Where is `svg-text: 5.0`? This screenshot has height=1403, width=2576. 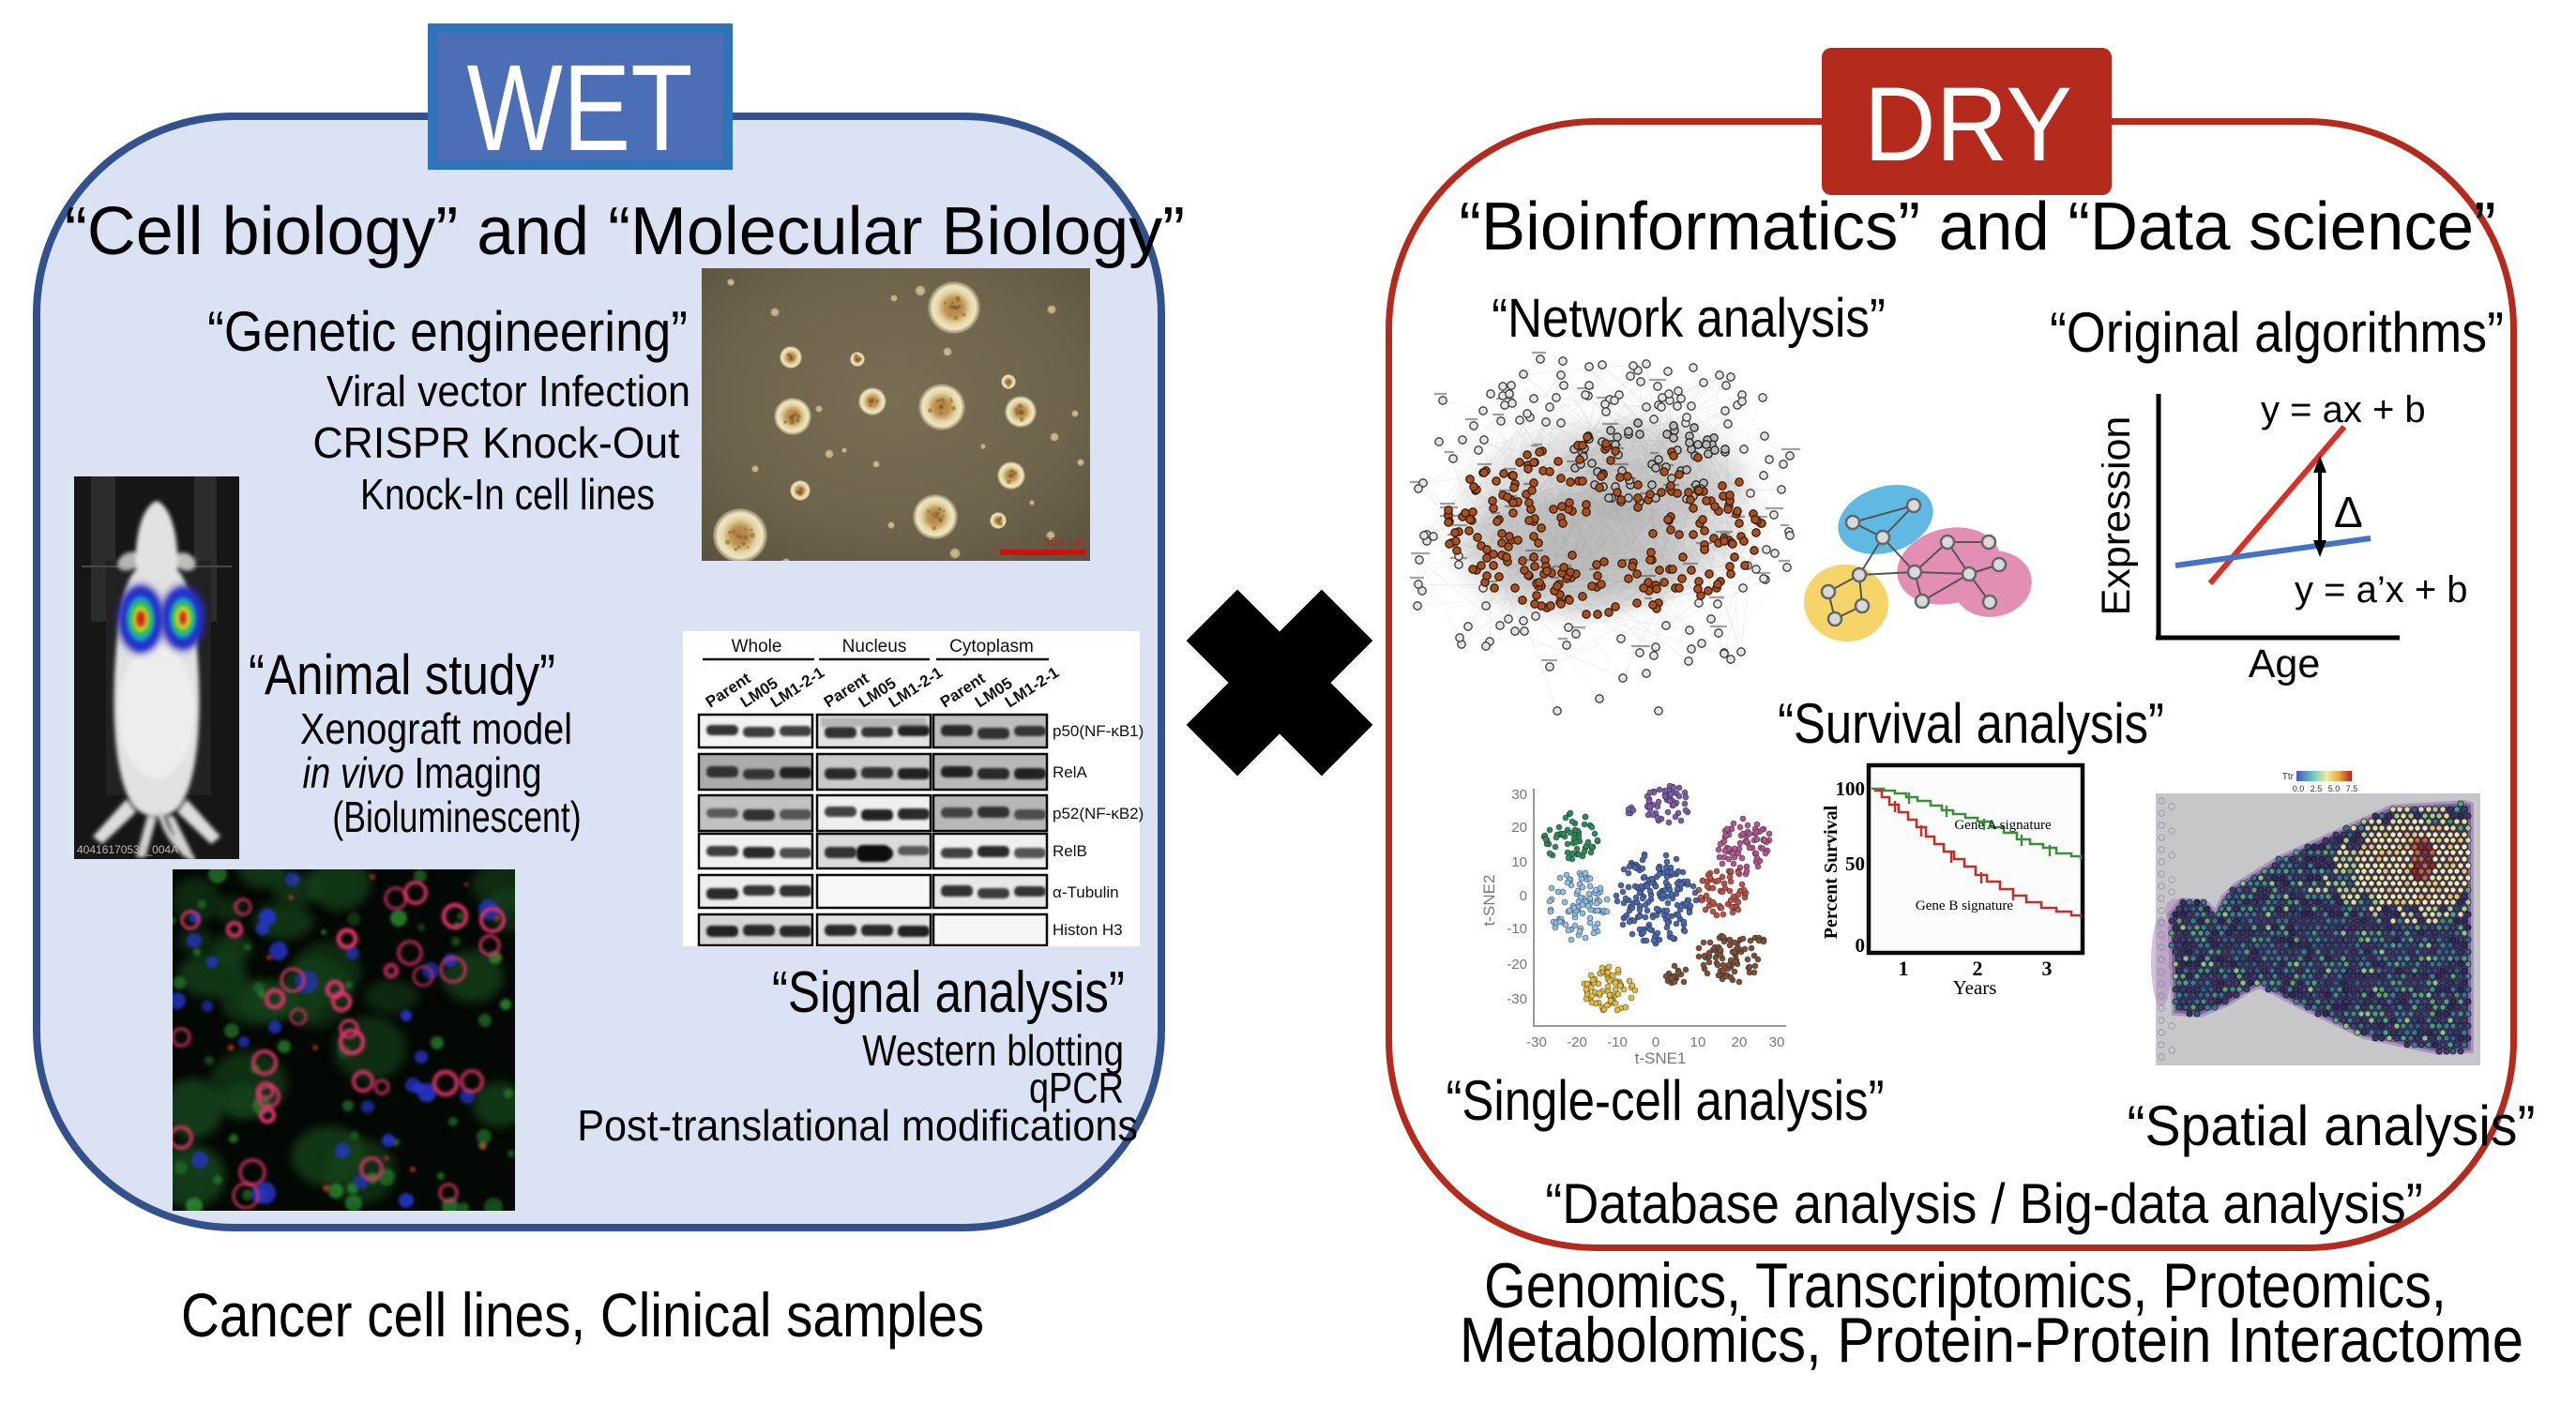
svg-text: 5.0 is located at coordinates (2334, 788).